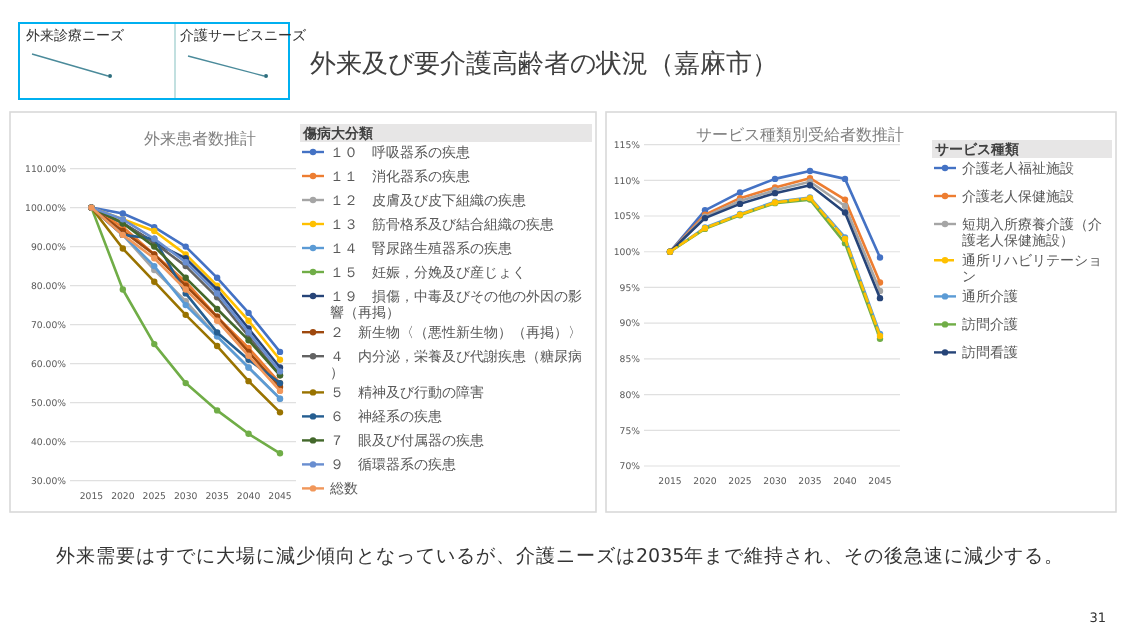  What do you see at coordinates (560, 556) in the screenshot?
I see `text: 外来需要はすでに大場に減少傾向となっているが、介護ニーズは2035年まで維持され、その後急速に減少する。` at bounding box center [560, 556].